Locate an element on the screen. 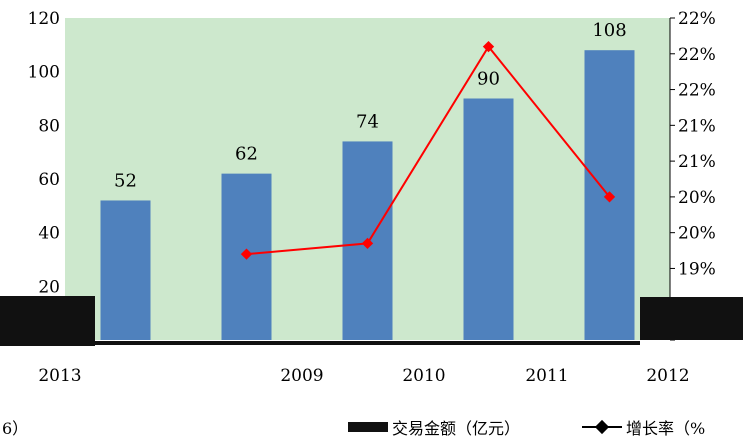 The width and height of the screenshot is (743, 445). legend-bar-swatch is located at coordinates (368, 427).